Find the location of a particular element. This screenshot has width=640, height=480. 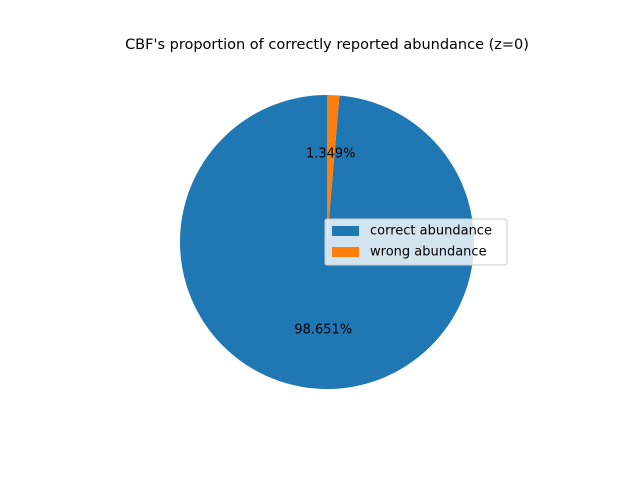

pie-percent-labels: 98.651% 1.349% is located at coordinates (324, 241).